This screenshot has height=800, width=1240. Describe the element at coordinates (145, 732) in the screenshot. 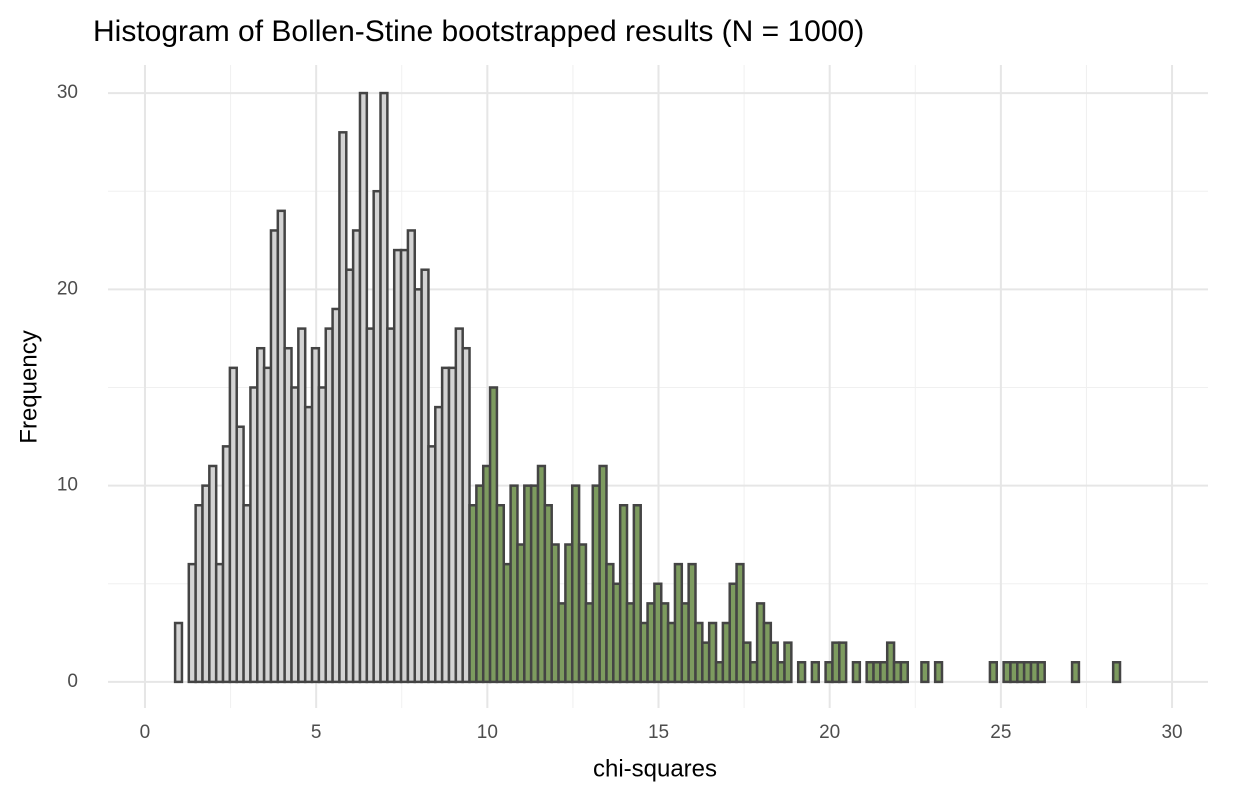

I see `x-tick-label: 0` at that location.